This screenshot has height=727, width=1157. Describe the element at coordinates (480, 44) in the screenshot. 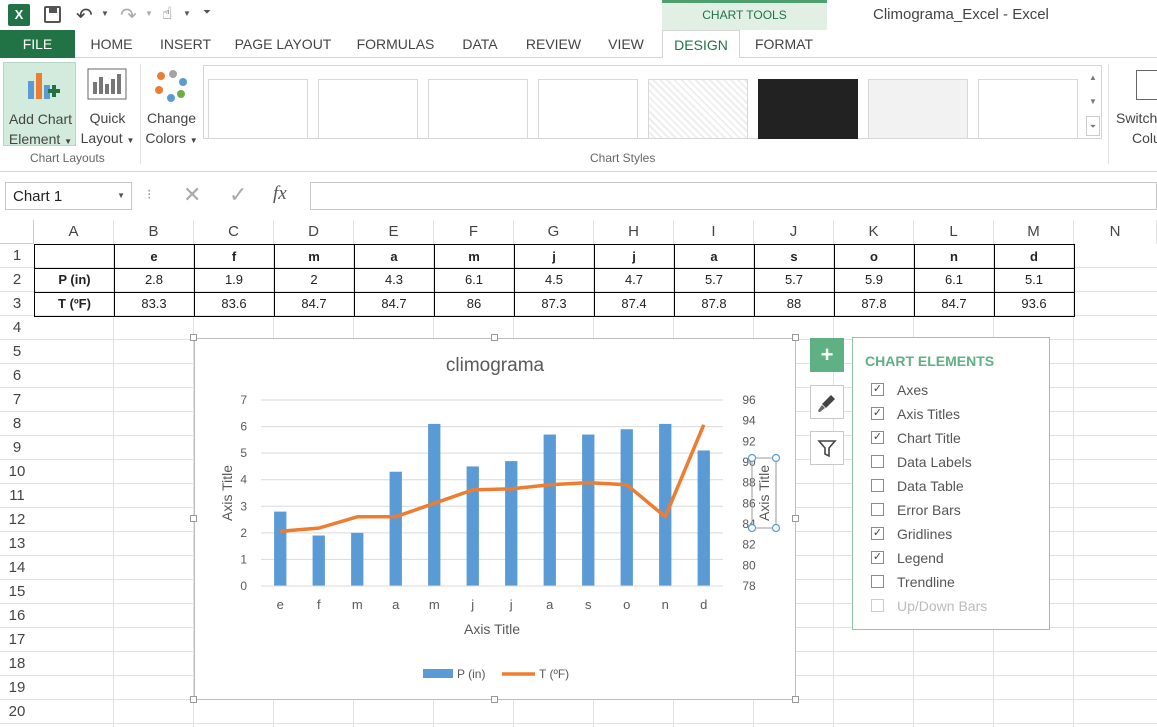

I see `tab-data: DATA` at that location.